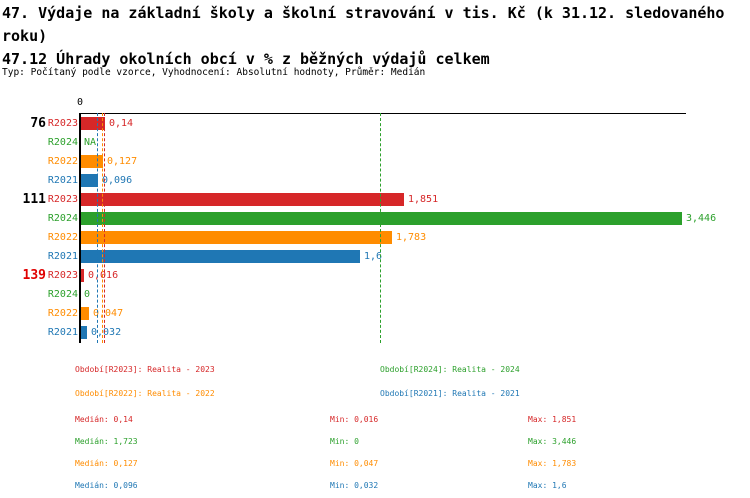  Describe the element at coordinates (97, 228) in the screenshot. I see `median-line-R2021` at that location.